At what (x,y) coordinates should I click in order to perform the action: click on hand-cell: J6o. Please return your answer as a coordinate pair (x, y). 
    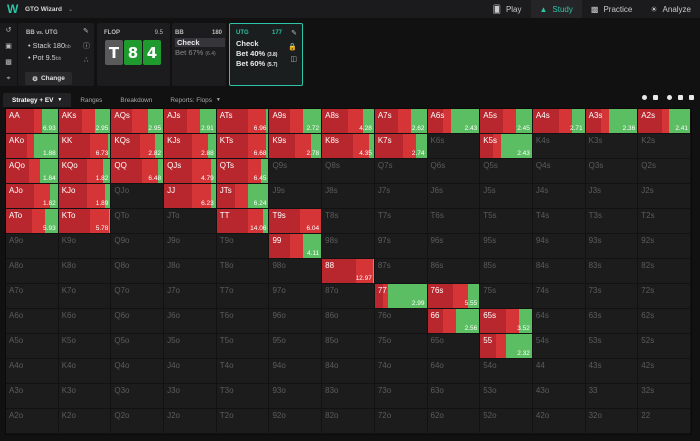
    Looking at the image, I should click on (190, 321).